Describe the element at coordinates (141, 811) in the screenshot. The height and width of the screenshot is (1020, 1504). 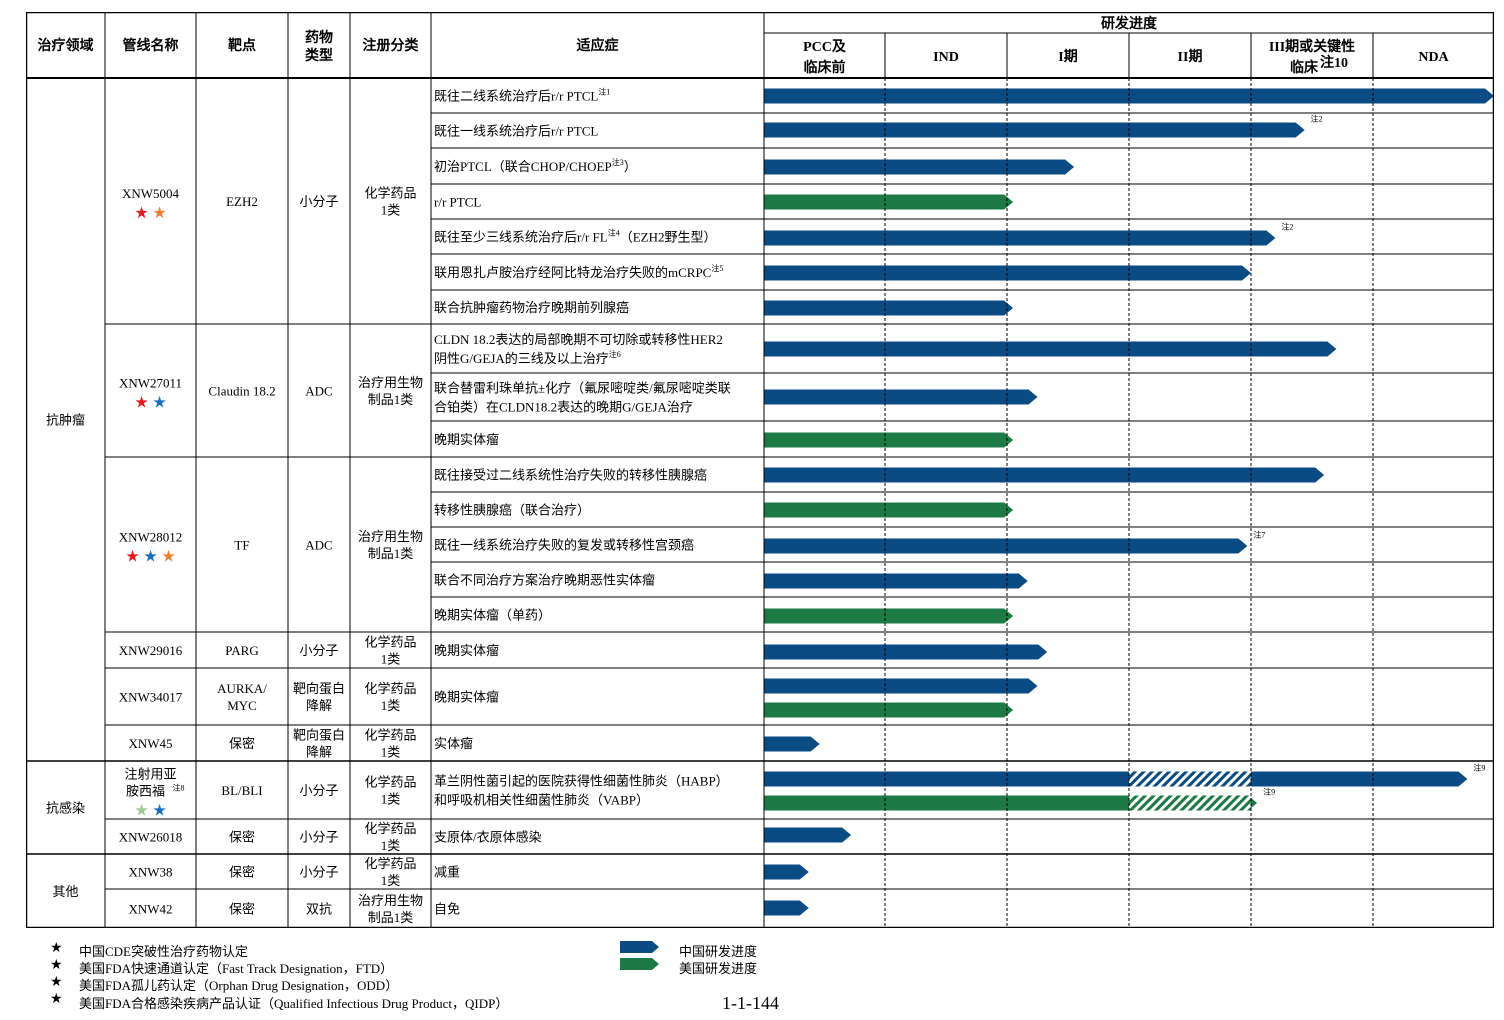
I see `lightgreen-star-icon: ★` at that location.